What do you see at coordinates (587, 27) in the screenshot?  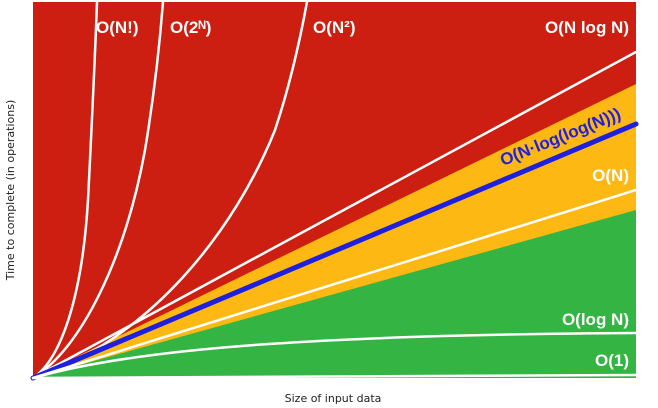 I see `series-label-3: O(N log N)` at bounding box center [587, 27].